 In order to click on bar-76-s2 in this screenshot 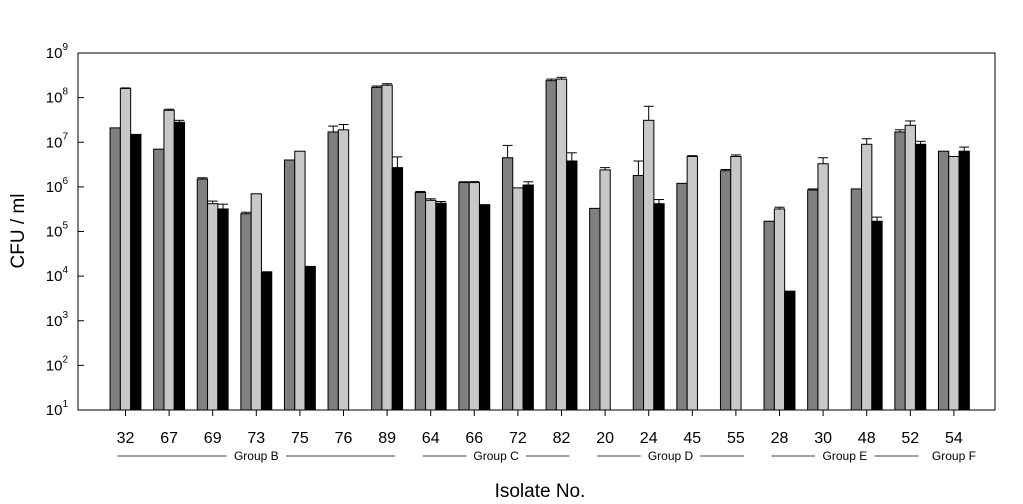, I will do `click(343, 270)`.